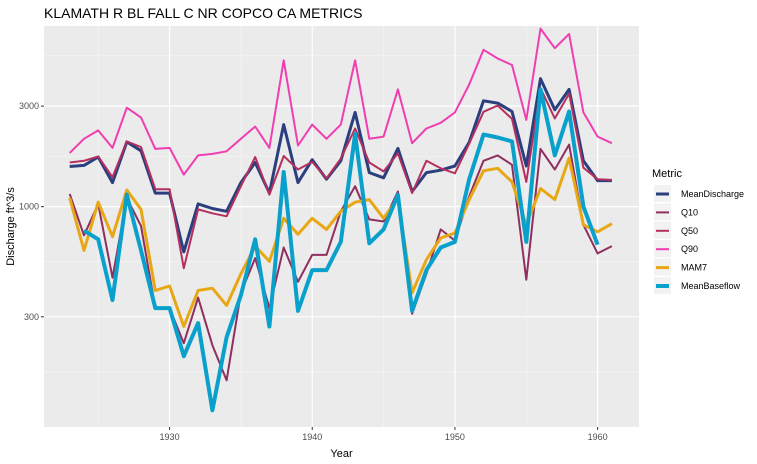 This screenshot has height=464, width=757. I want to click on legend-label: Q10, so click(689, 212).